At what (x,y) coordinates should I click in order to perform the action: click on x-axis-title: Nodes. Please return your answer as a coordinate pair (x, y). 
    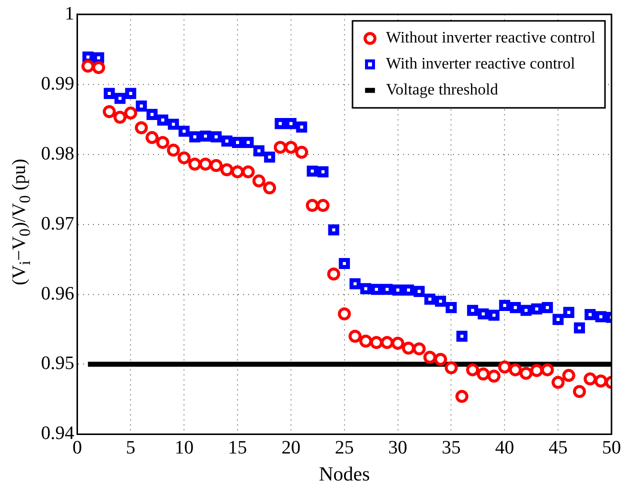
    Looking at the image, I should click on (344, 474).